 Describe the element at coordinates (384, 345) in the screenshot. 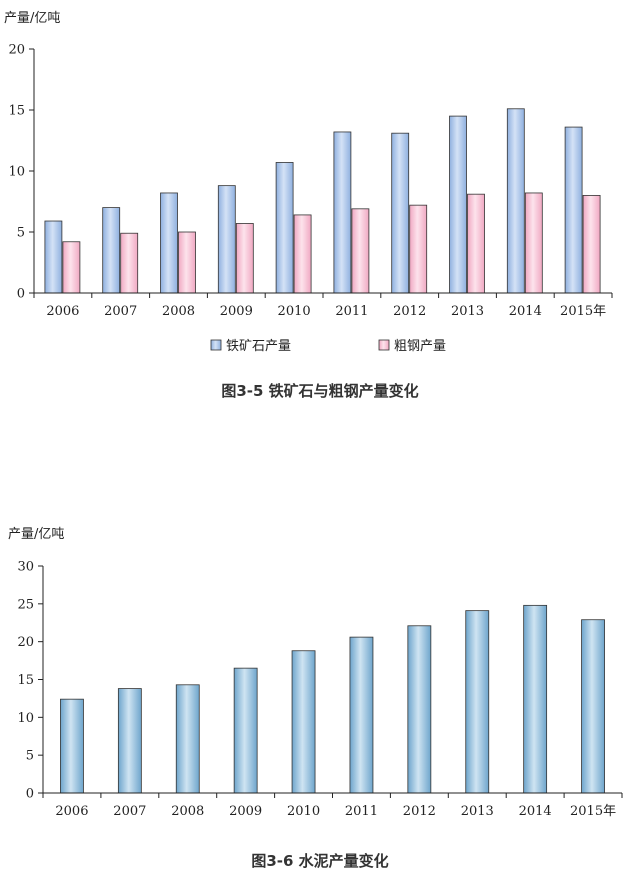

I see `legend-swatch-crude-steel` at that location.